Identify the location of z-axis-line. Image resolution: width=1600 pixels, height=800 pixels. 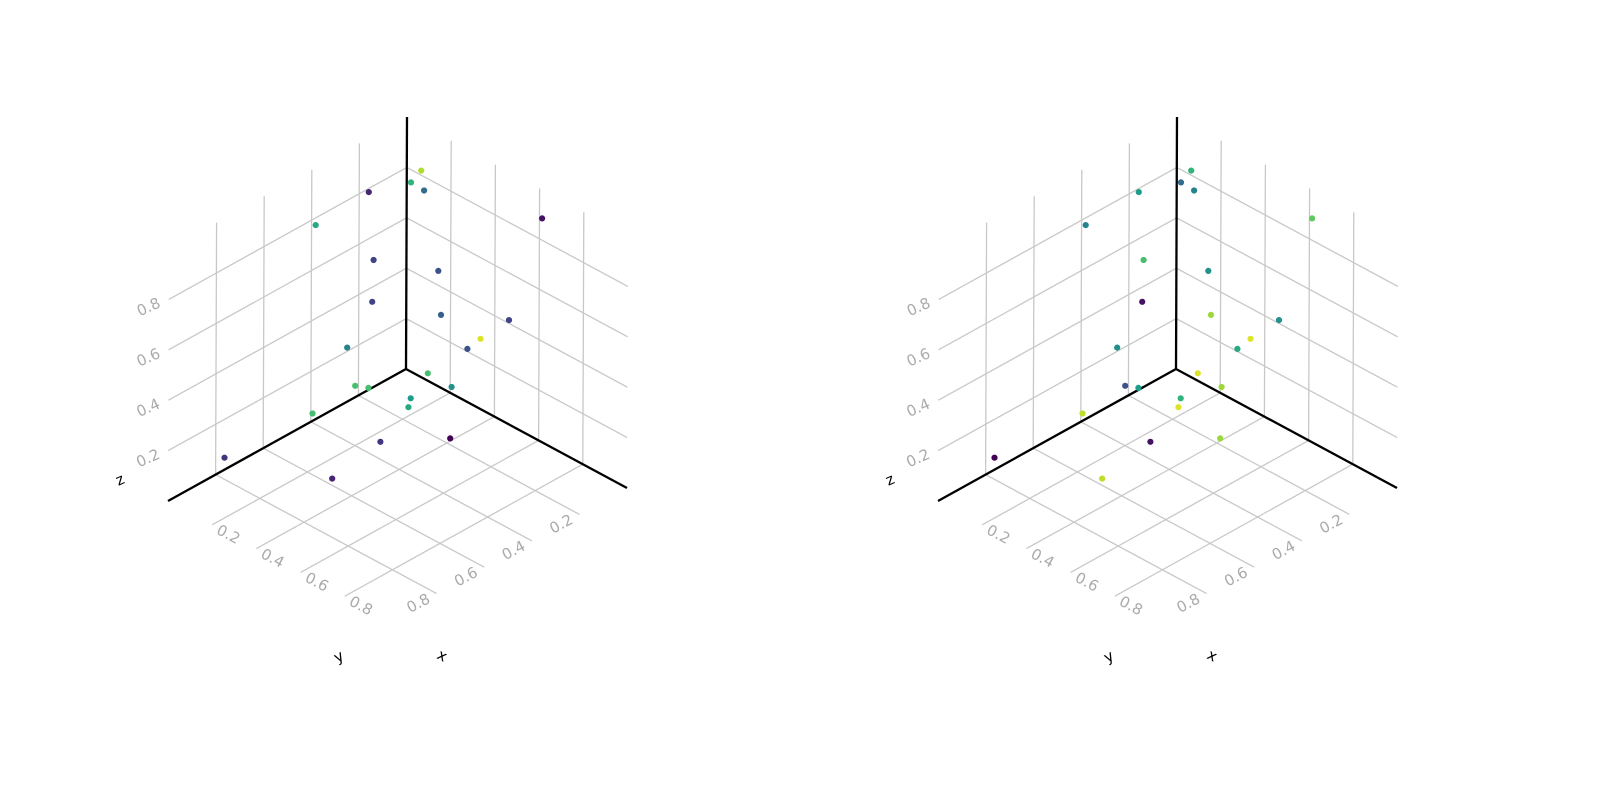
(1176, 243).